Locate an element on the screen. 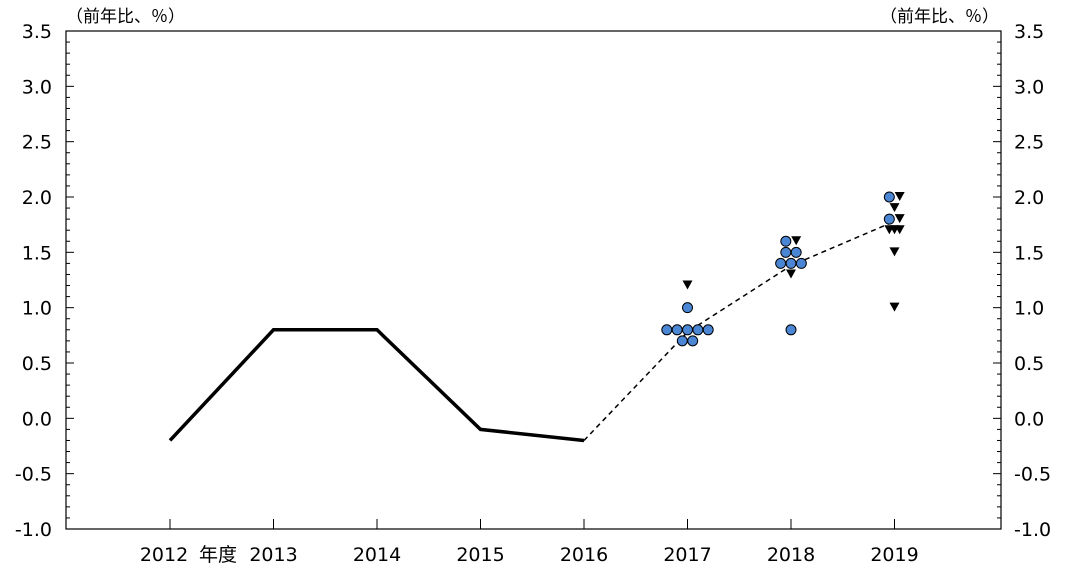  x-tick-label: 2015 is located at coordinates (480, 555).